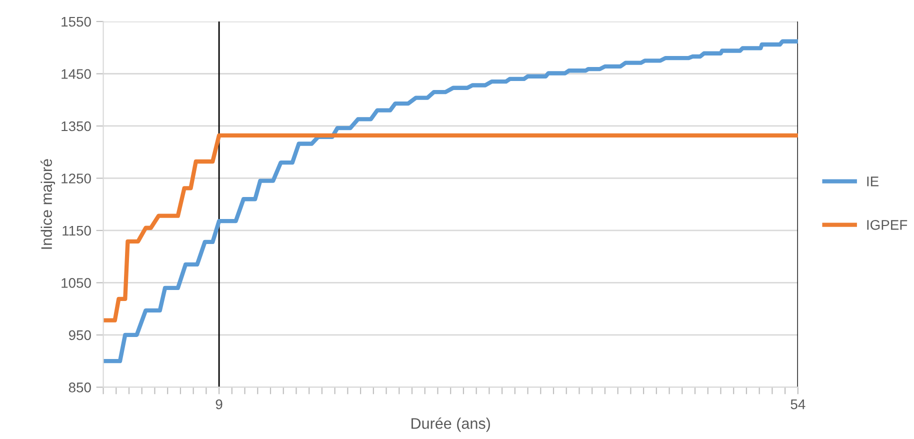  What do you see at coordinates (79, 387) in the screenshot?
I see `y-tick-label: 850` at bounding box center [79, 387].